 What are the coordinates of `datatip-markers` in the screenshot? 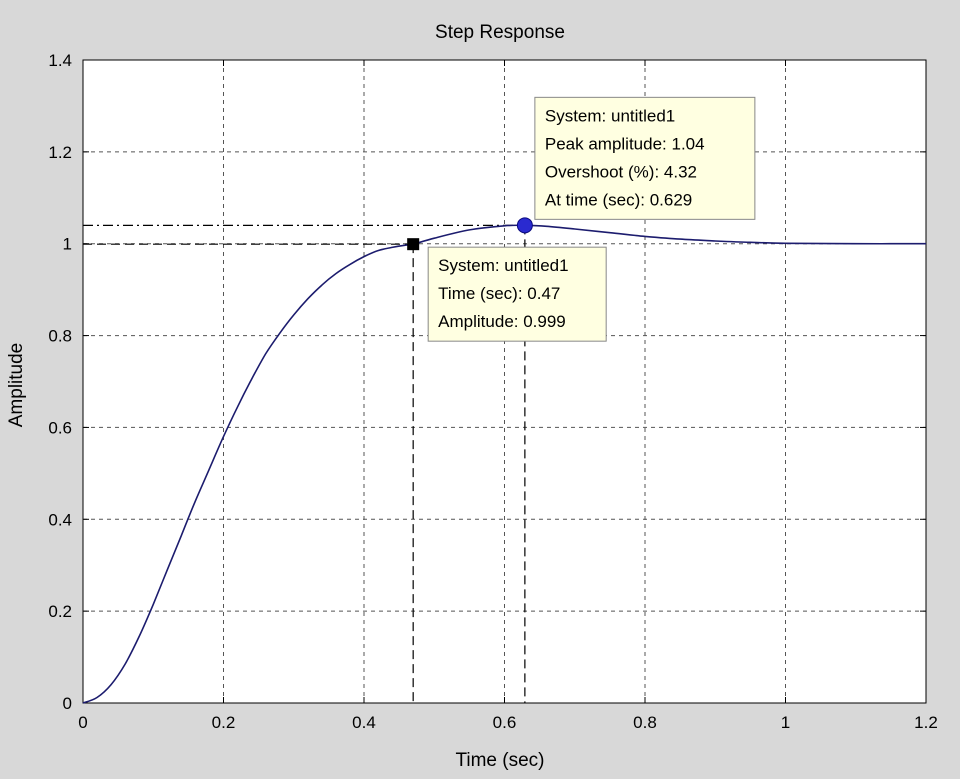 It's located at (470, 234).